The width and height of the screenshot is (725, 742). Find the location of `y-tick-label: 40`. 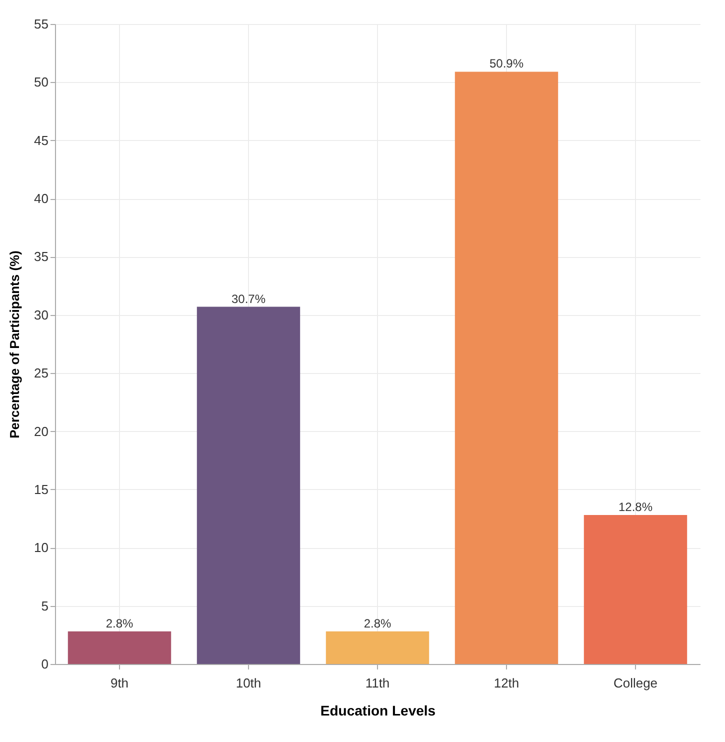

y-tick-label: 40 is located at coordinates (41, 198).